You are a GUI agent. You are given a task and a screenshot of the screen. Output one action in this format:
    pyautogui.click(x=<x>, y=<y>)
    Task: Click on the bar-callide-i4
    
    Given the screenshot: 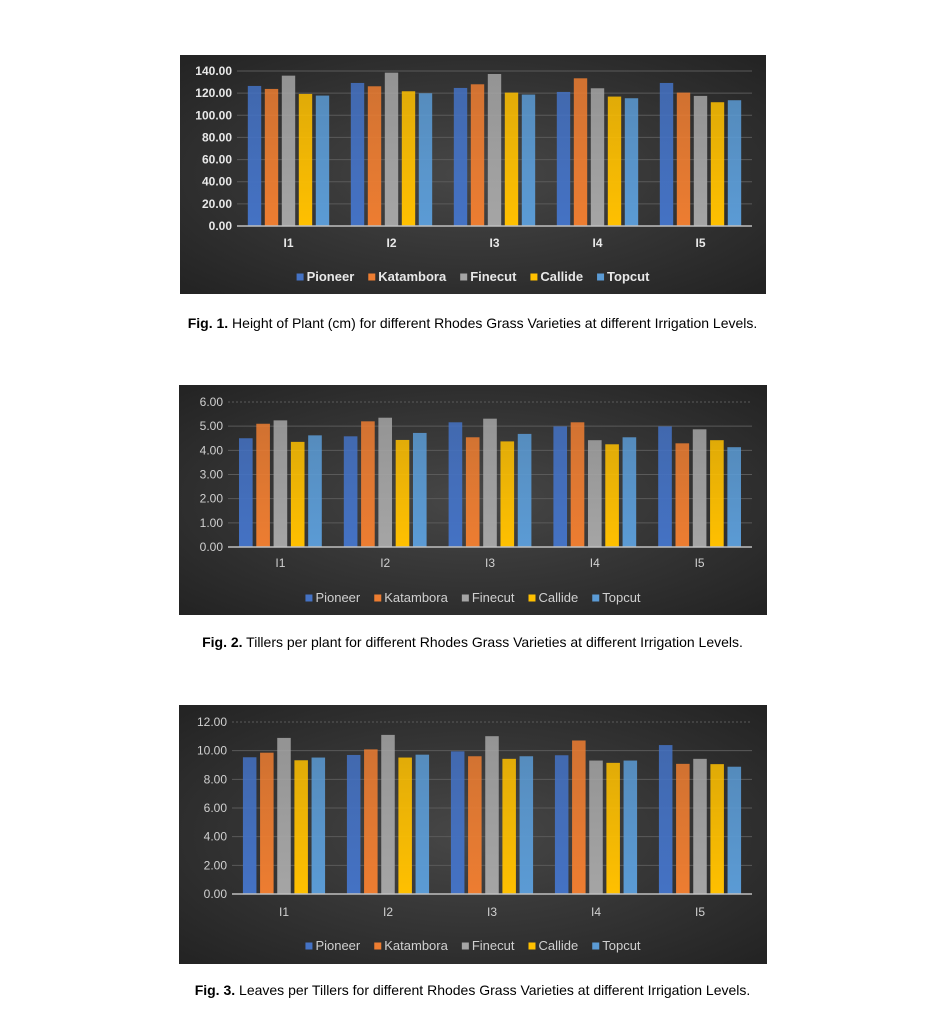 What is the action you would take?
    pyautogui.click(x=613, y=828)
    